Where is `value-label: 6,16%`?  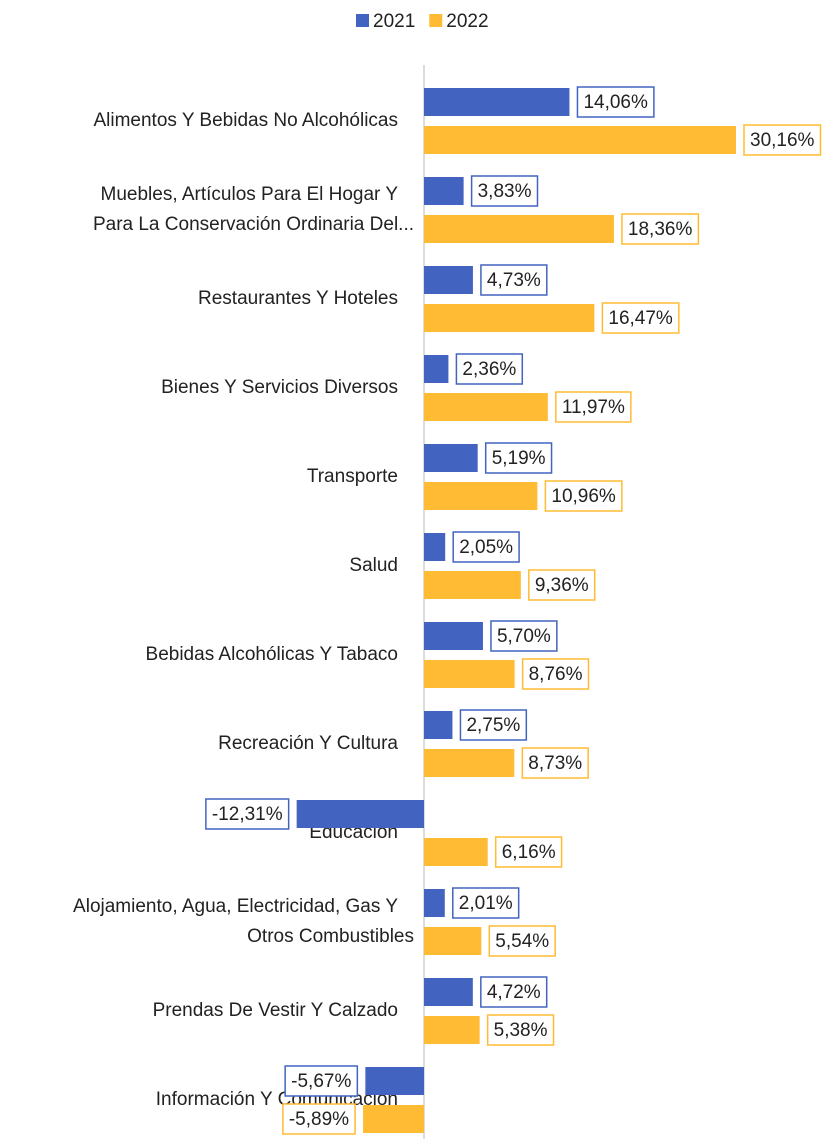
value-label: 6,16% is located at coordinates (528, 852).